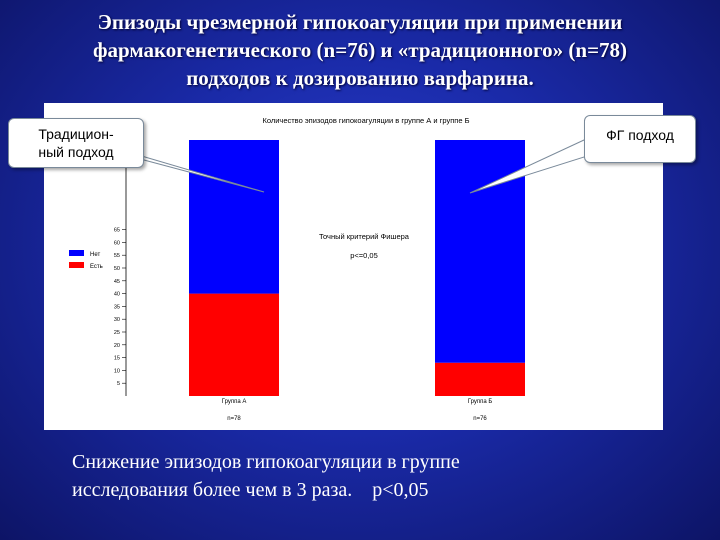 This screenshot has height=540, width=720. Describe the element at coordinates (117, 269) in the screenshot. I see `y-tick-label: 50` at that location.